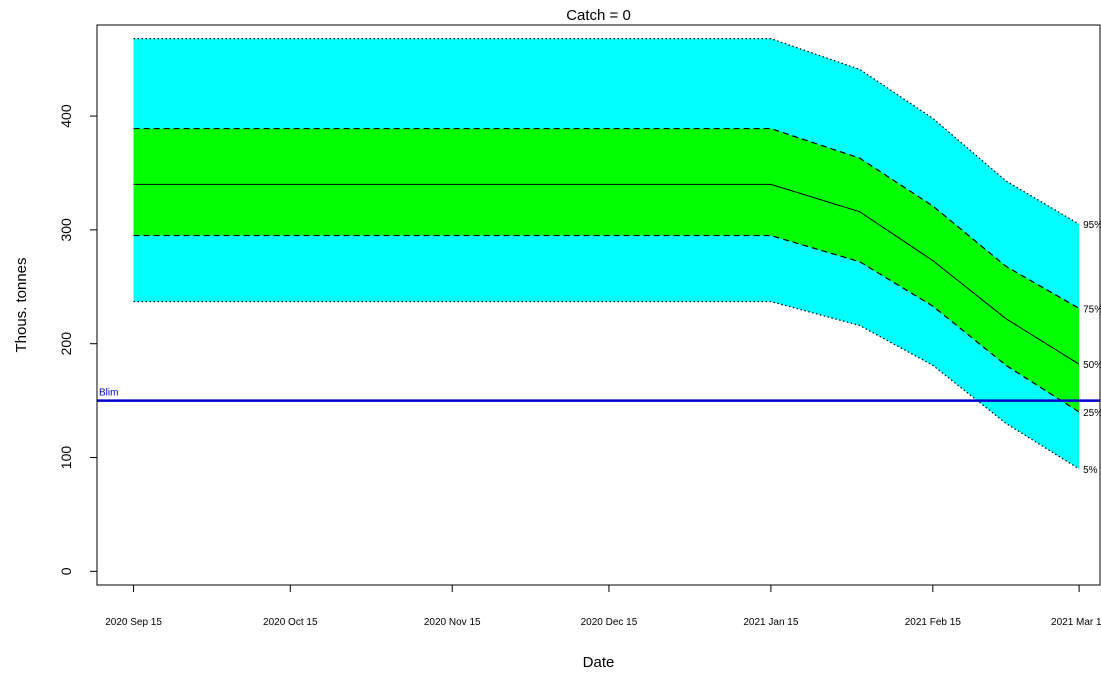 The height and width of the screenshot is (675, 1101). What do you see at coordinates (21, 304) in the screenshot?
I see `y-axis-label: Thous. tonnes` at bounding box center [21, 304].